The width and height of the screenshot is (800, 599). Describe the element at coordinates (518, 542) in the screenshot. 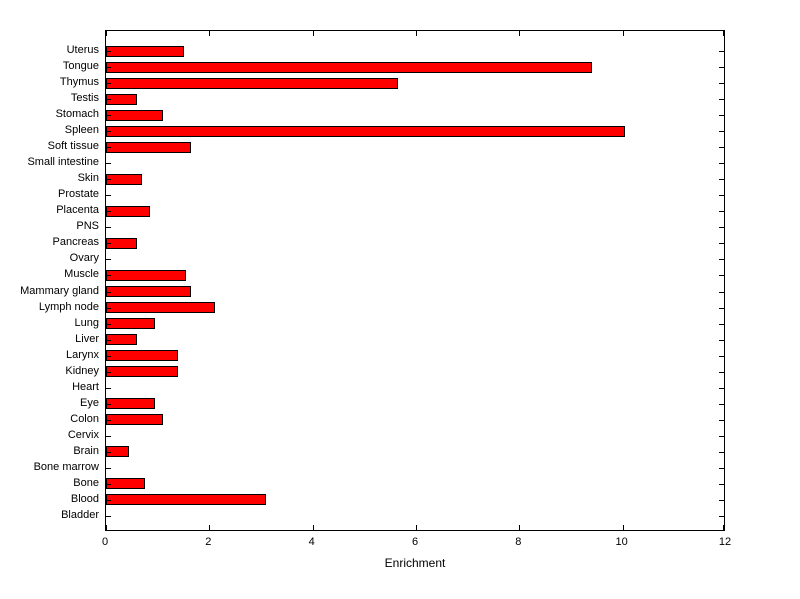

I see `x-tick-label: 8` at that location.